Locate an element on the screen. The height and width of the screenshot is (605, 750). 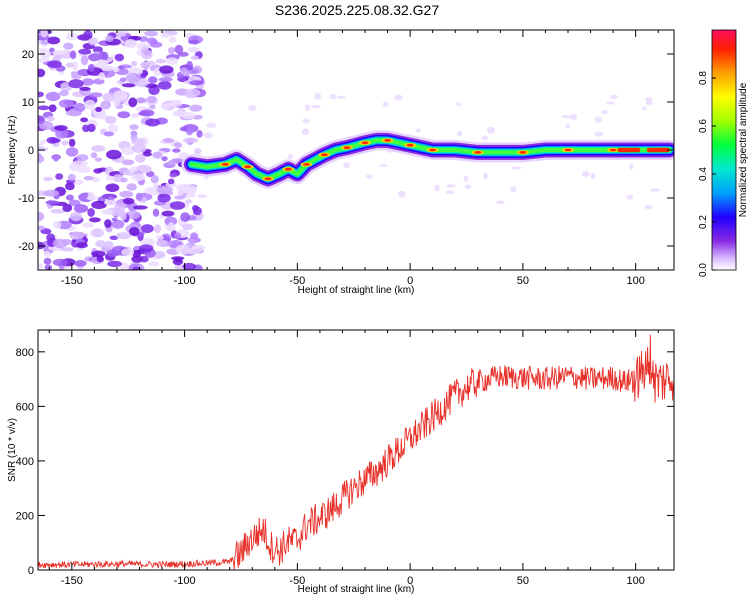
colorbar-label: Normalized spectral amplitude is located at coordinates (743, 149).